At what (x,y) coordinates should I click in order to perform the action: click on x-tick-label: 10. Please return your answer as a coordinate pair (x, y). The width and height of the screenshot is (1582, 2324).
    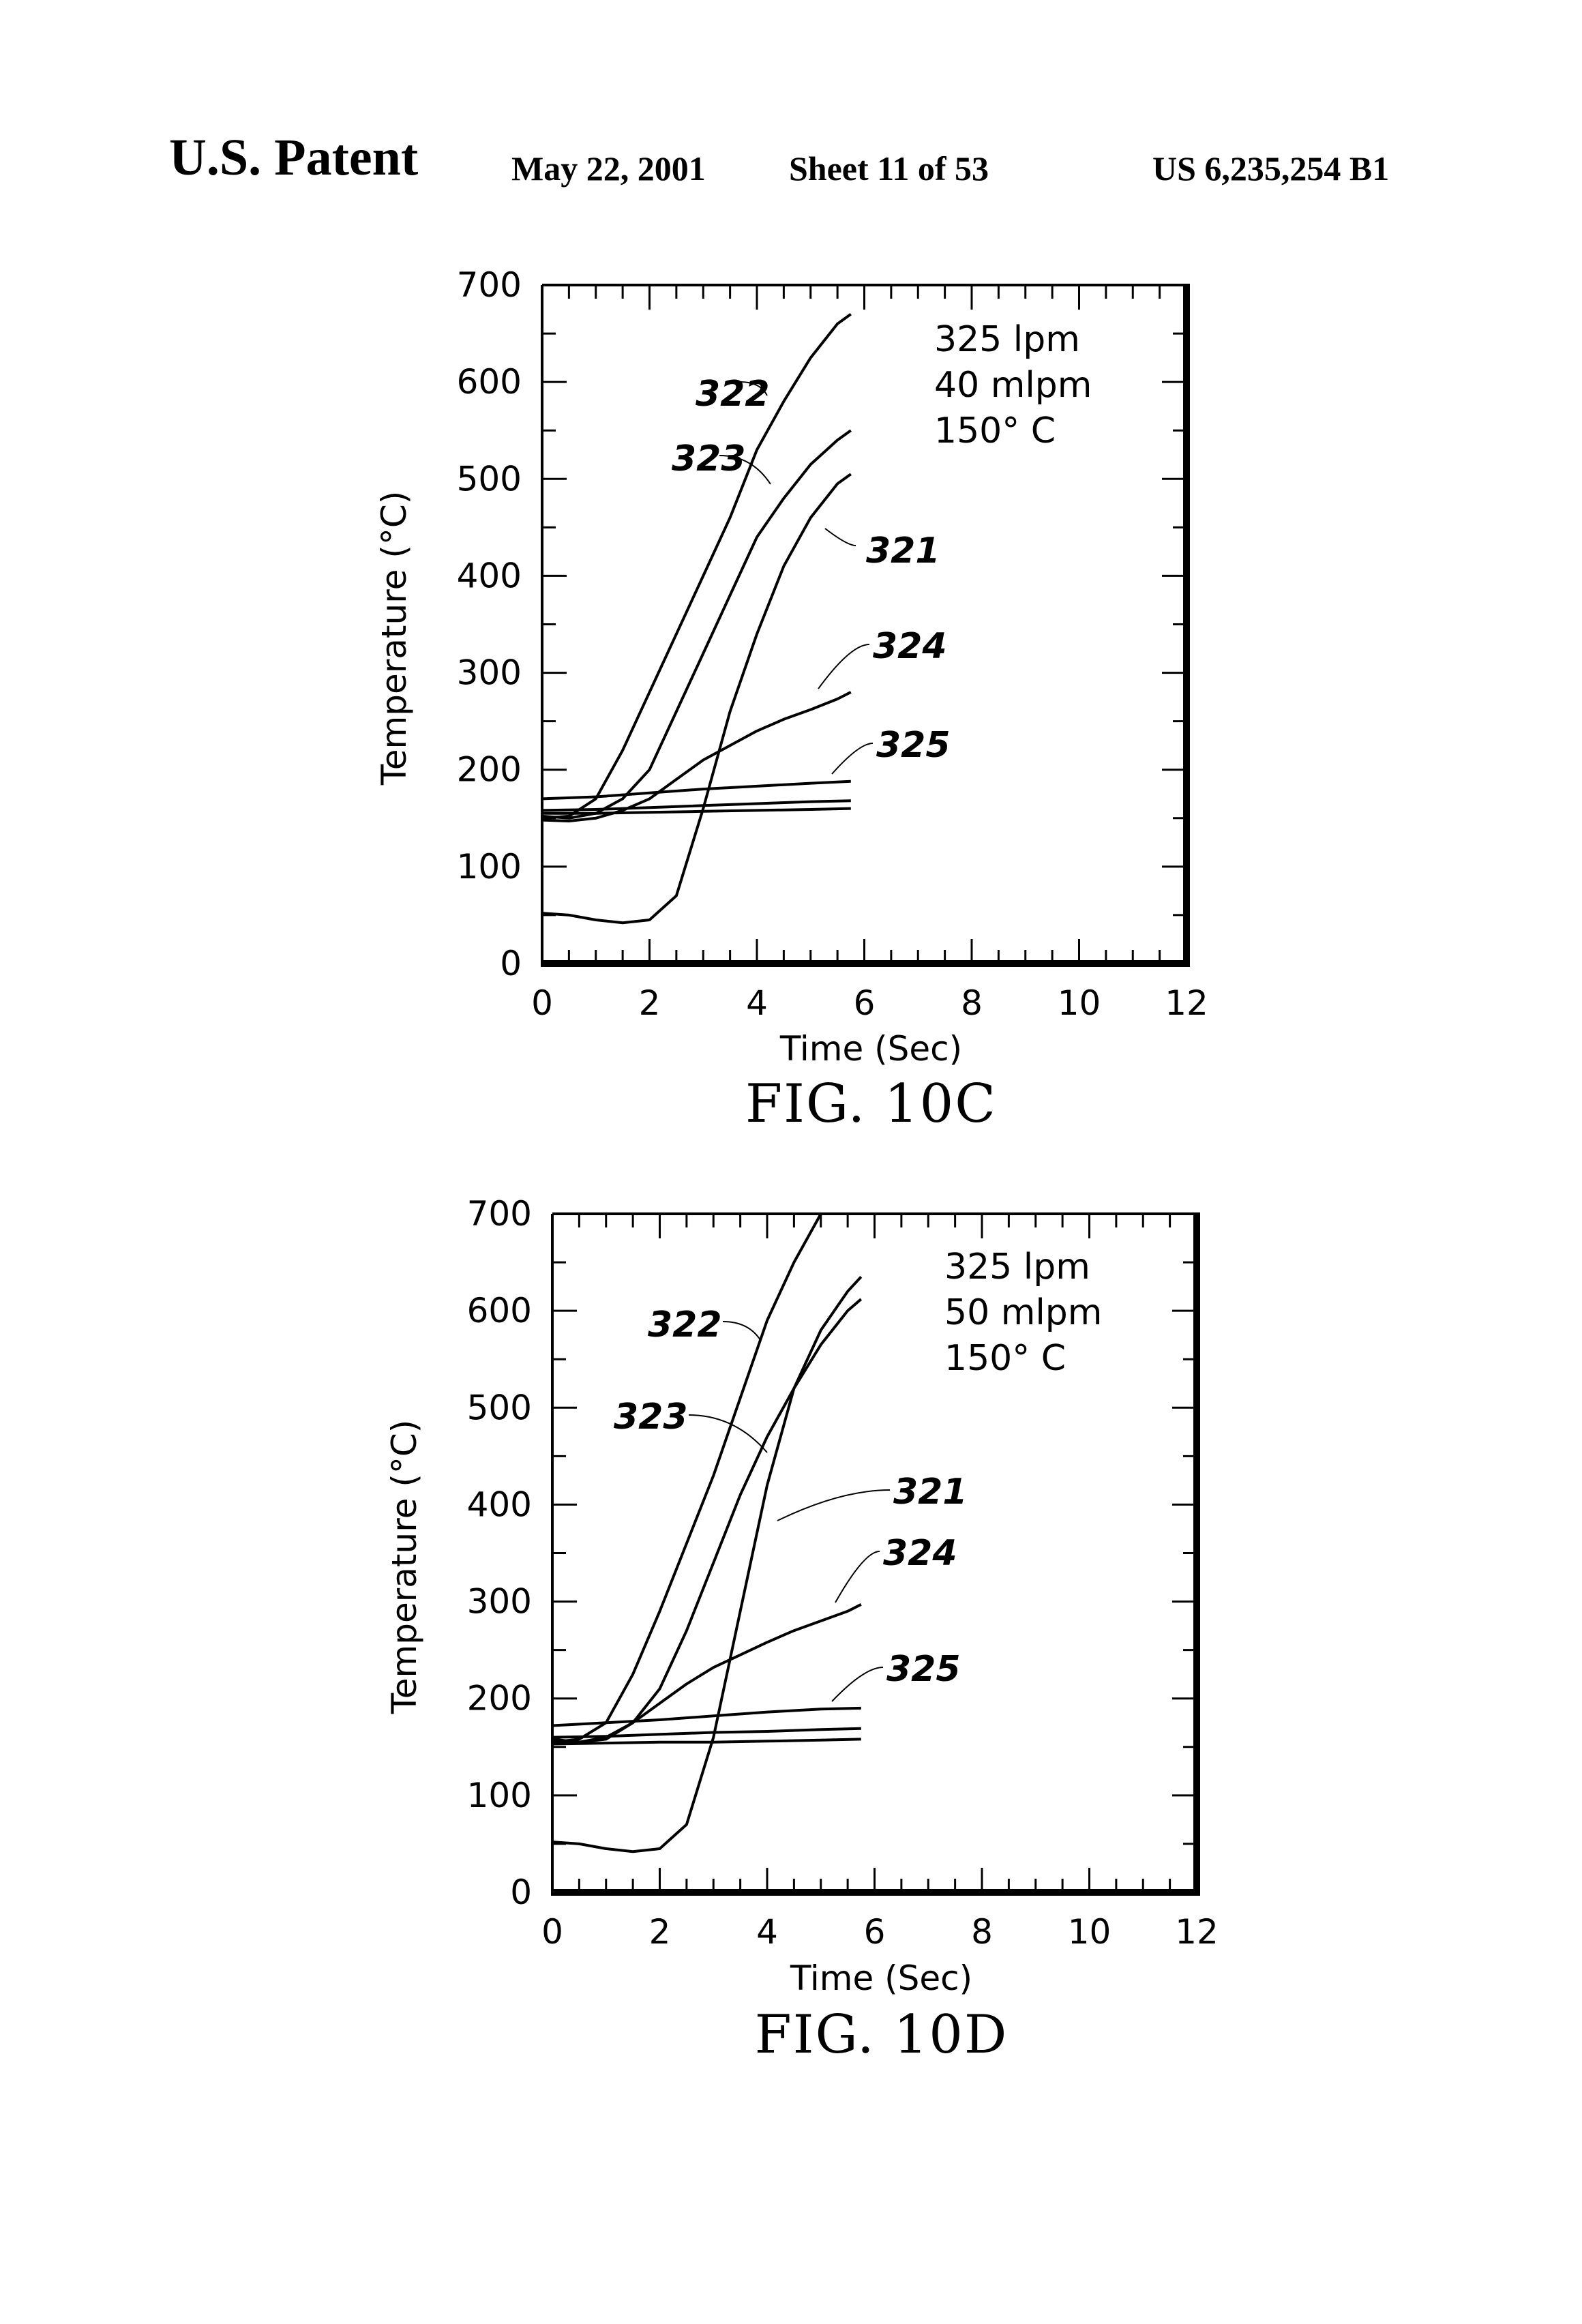
    Looking at the image, I should click on (1079, 1003).